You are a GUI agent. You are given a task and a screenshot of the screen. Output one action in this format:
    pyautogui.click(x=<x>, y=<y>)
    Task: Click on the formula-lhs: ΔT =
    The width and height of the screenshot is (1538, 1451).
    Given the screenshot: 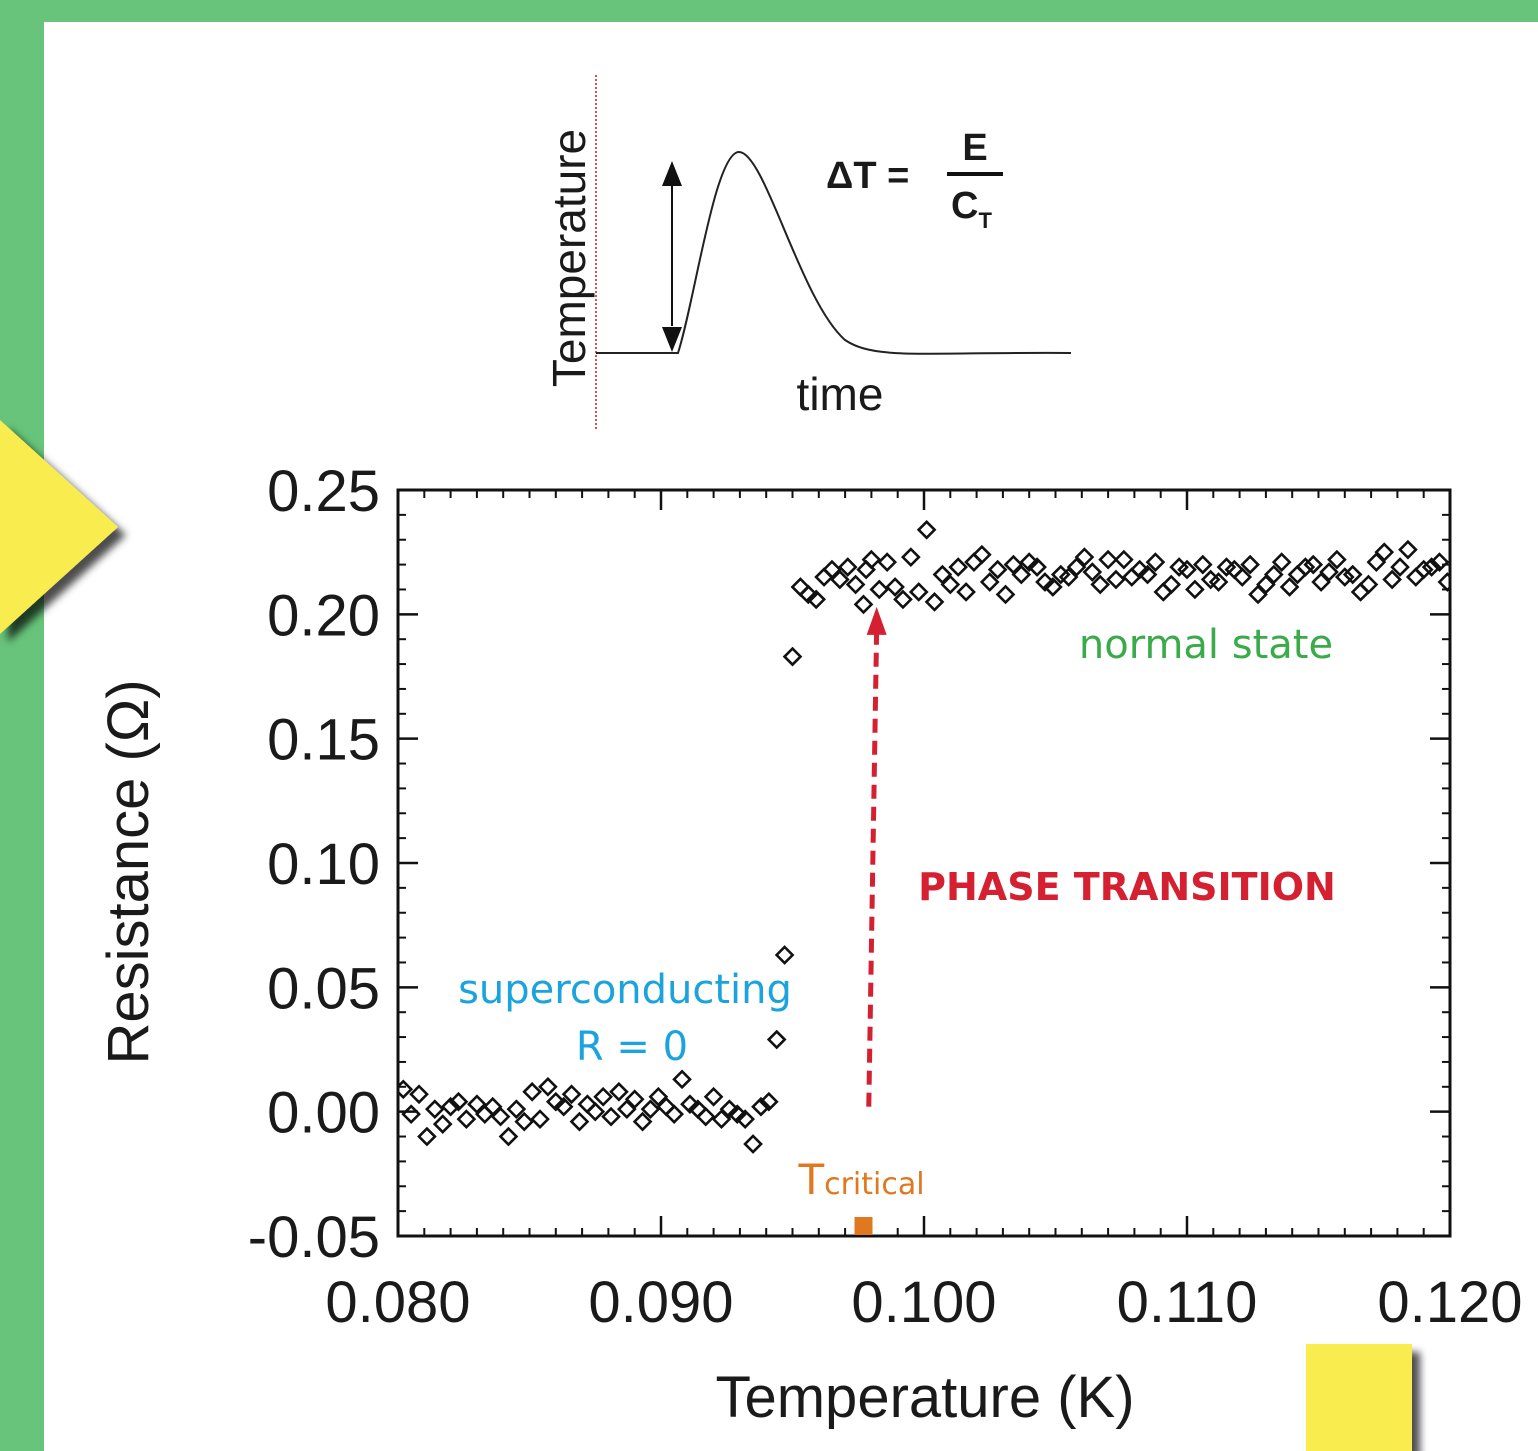 What is the action you would take?
    pyautogui.click(x=867, y=176)
    